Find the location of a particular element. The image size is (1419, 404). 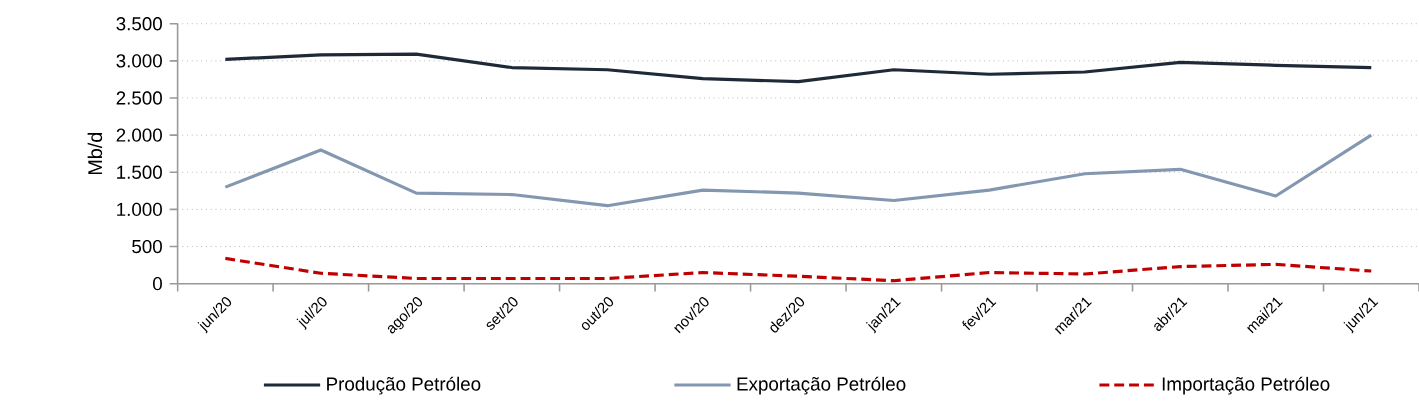

legend-label: Importação Petróleo is located at coordinates (1246, 385).